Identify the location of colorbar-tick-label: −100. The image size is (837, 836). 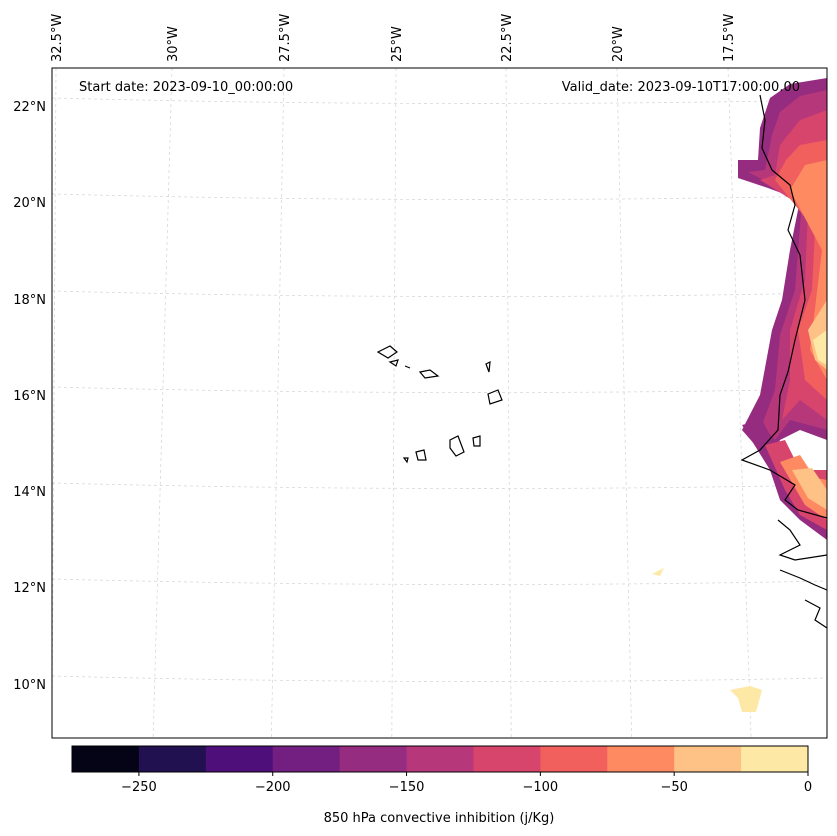
(541, 787).